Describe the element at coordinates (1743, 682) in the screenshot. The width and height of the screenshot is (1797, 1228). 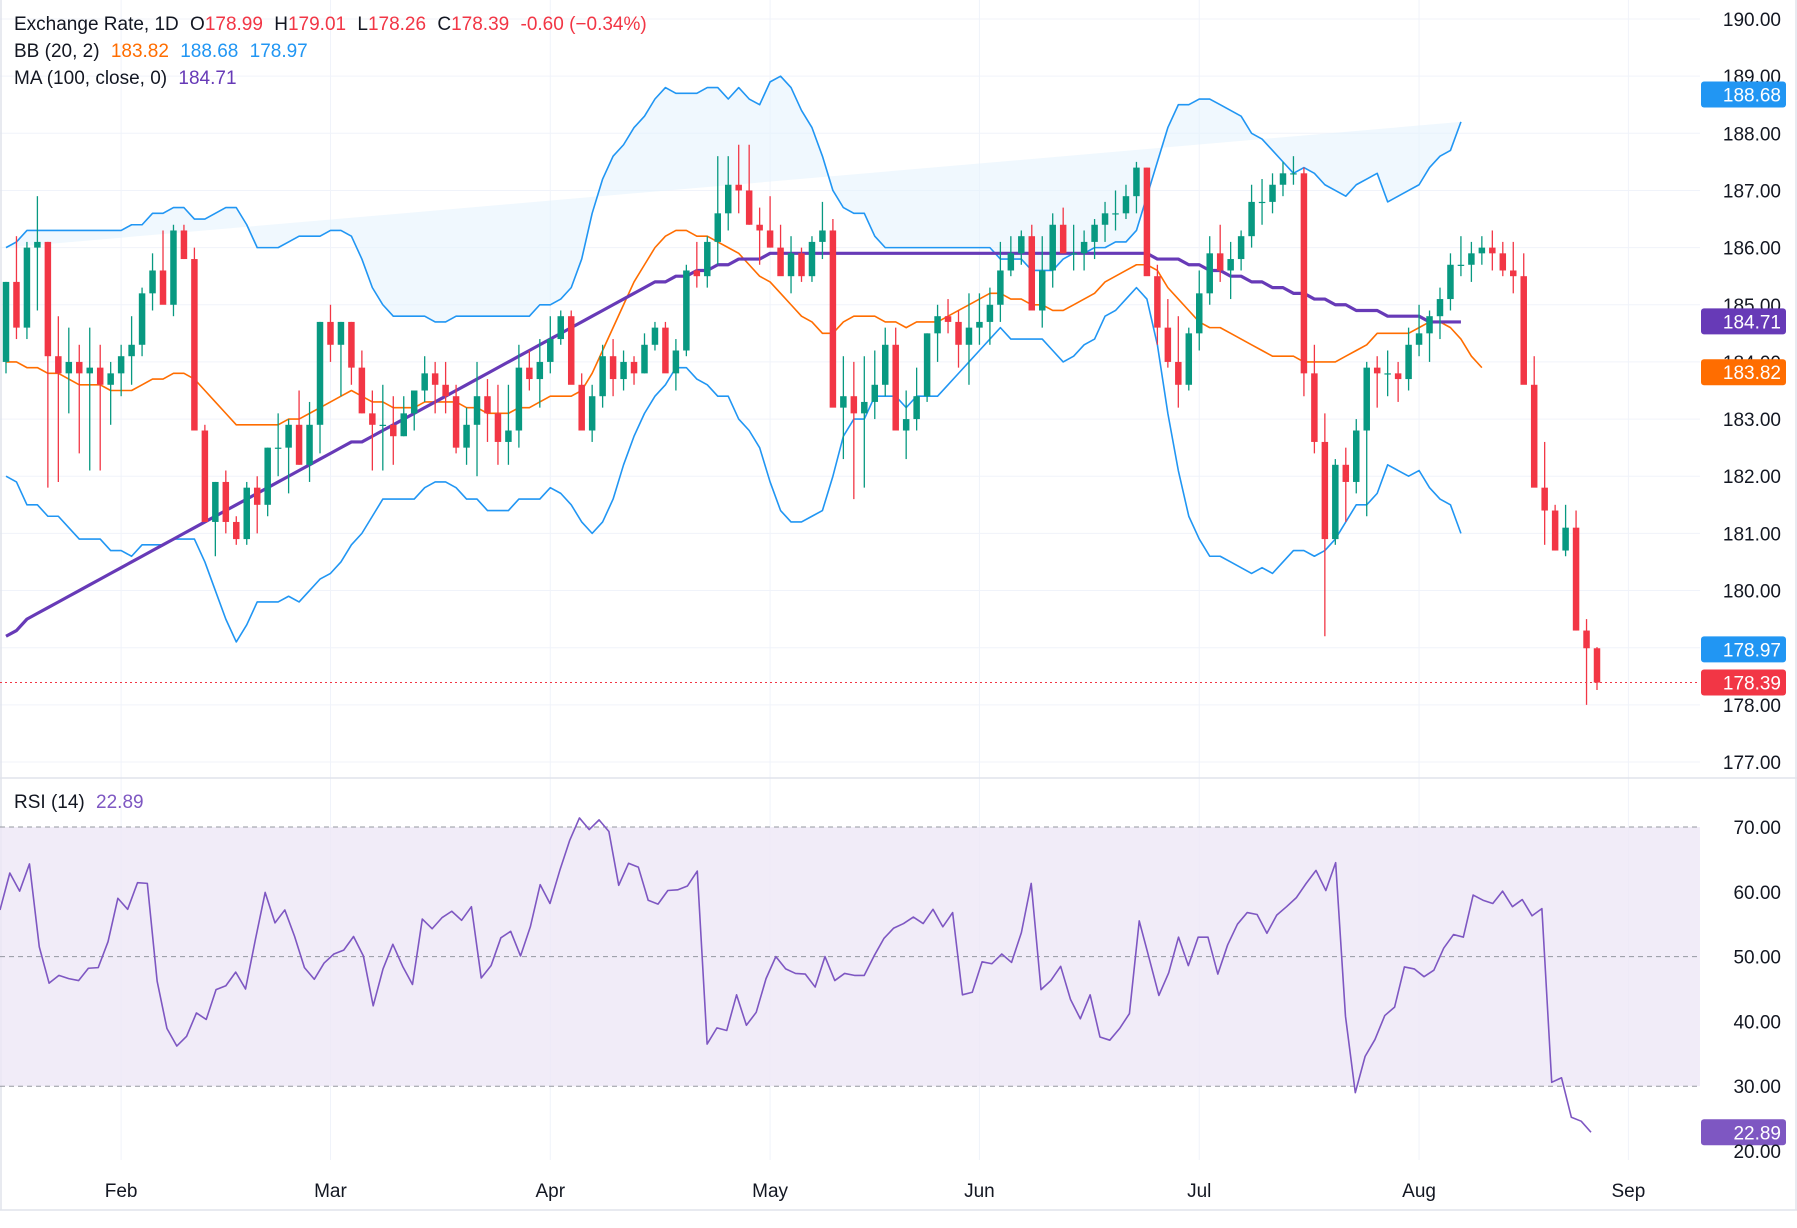
I see `last-price-tag: 178.39` at that location.